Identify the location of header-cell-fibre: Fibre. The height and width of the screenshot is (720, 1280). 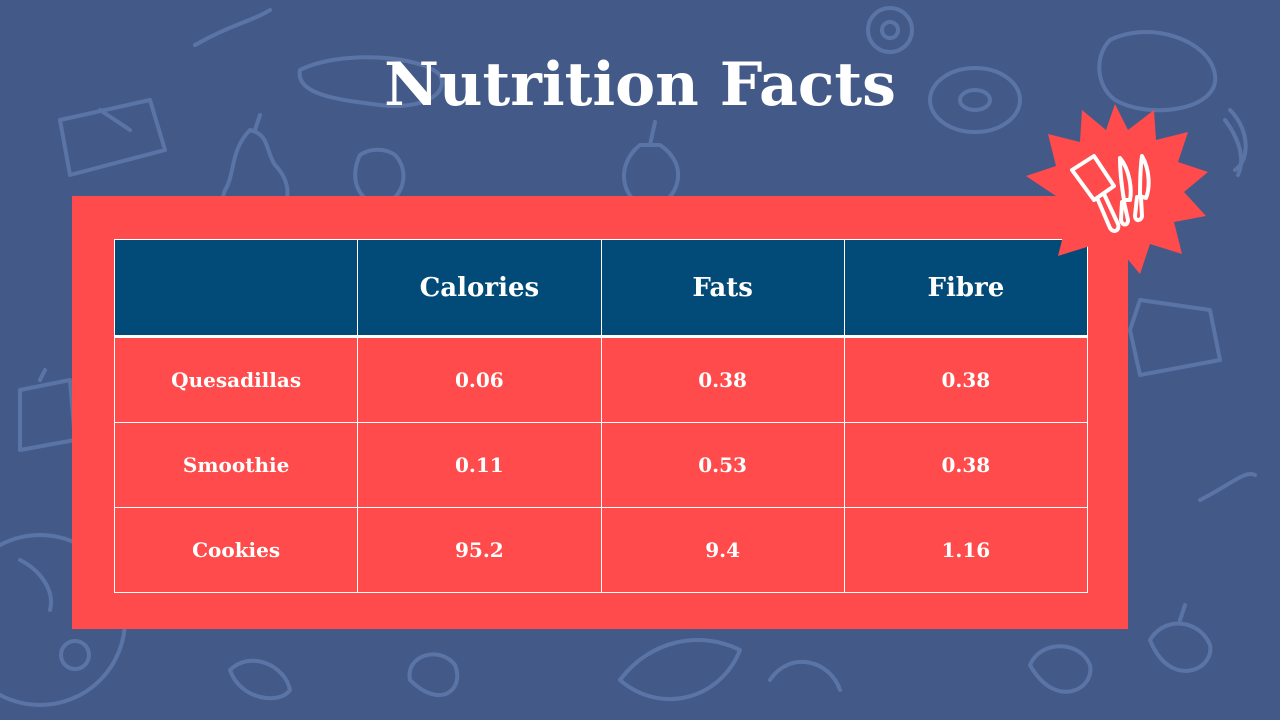
(966, 288).